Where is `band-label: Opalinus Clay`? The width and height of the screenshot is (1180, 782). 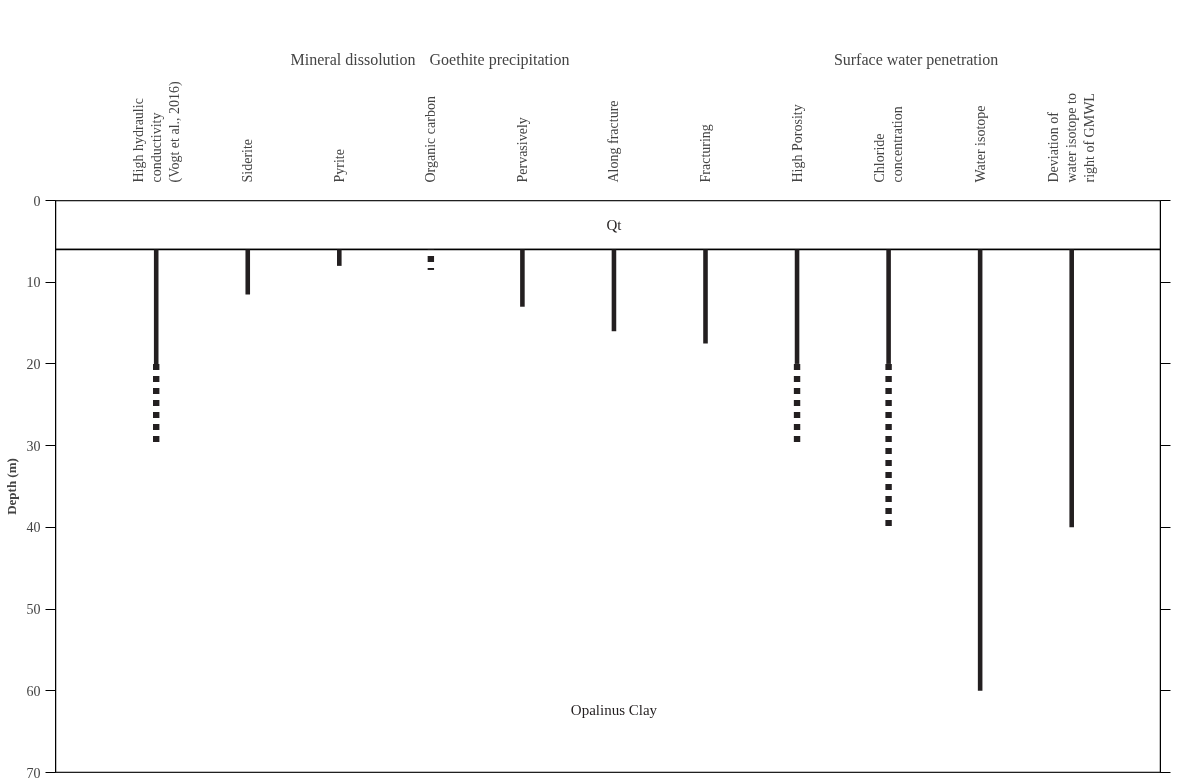 band-label: Opalinus Clay is located at coordinates (614, 709).